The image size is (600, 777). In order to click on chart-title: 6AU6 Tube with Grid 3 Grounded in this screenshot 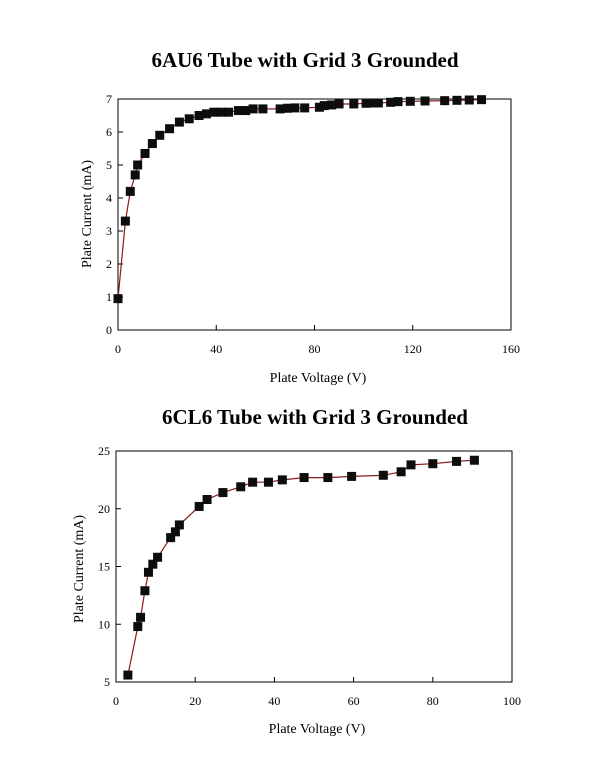, I will do `click(304, 60)`.